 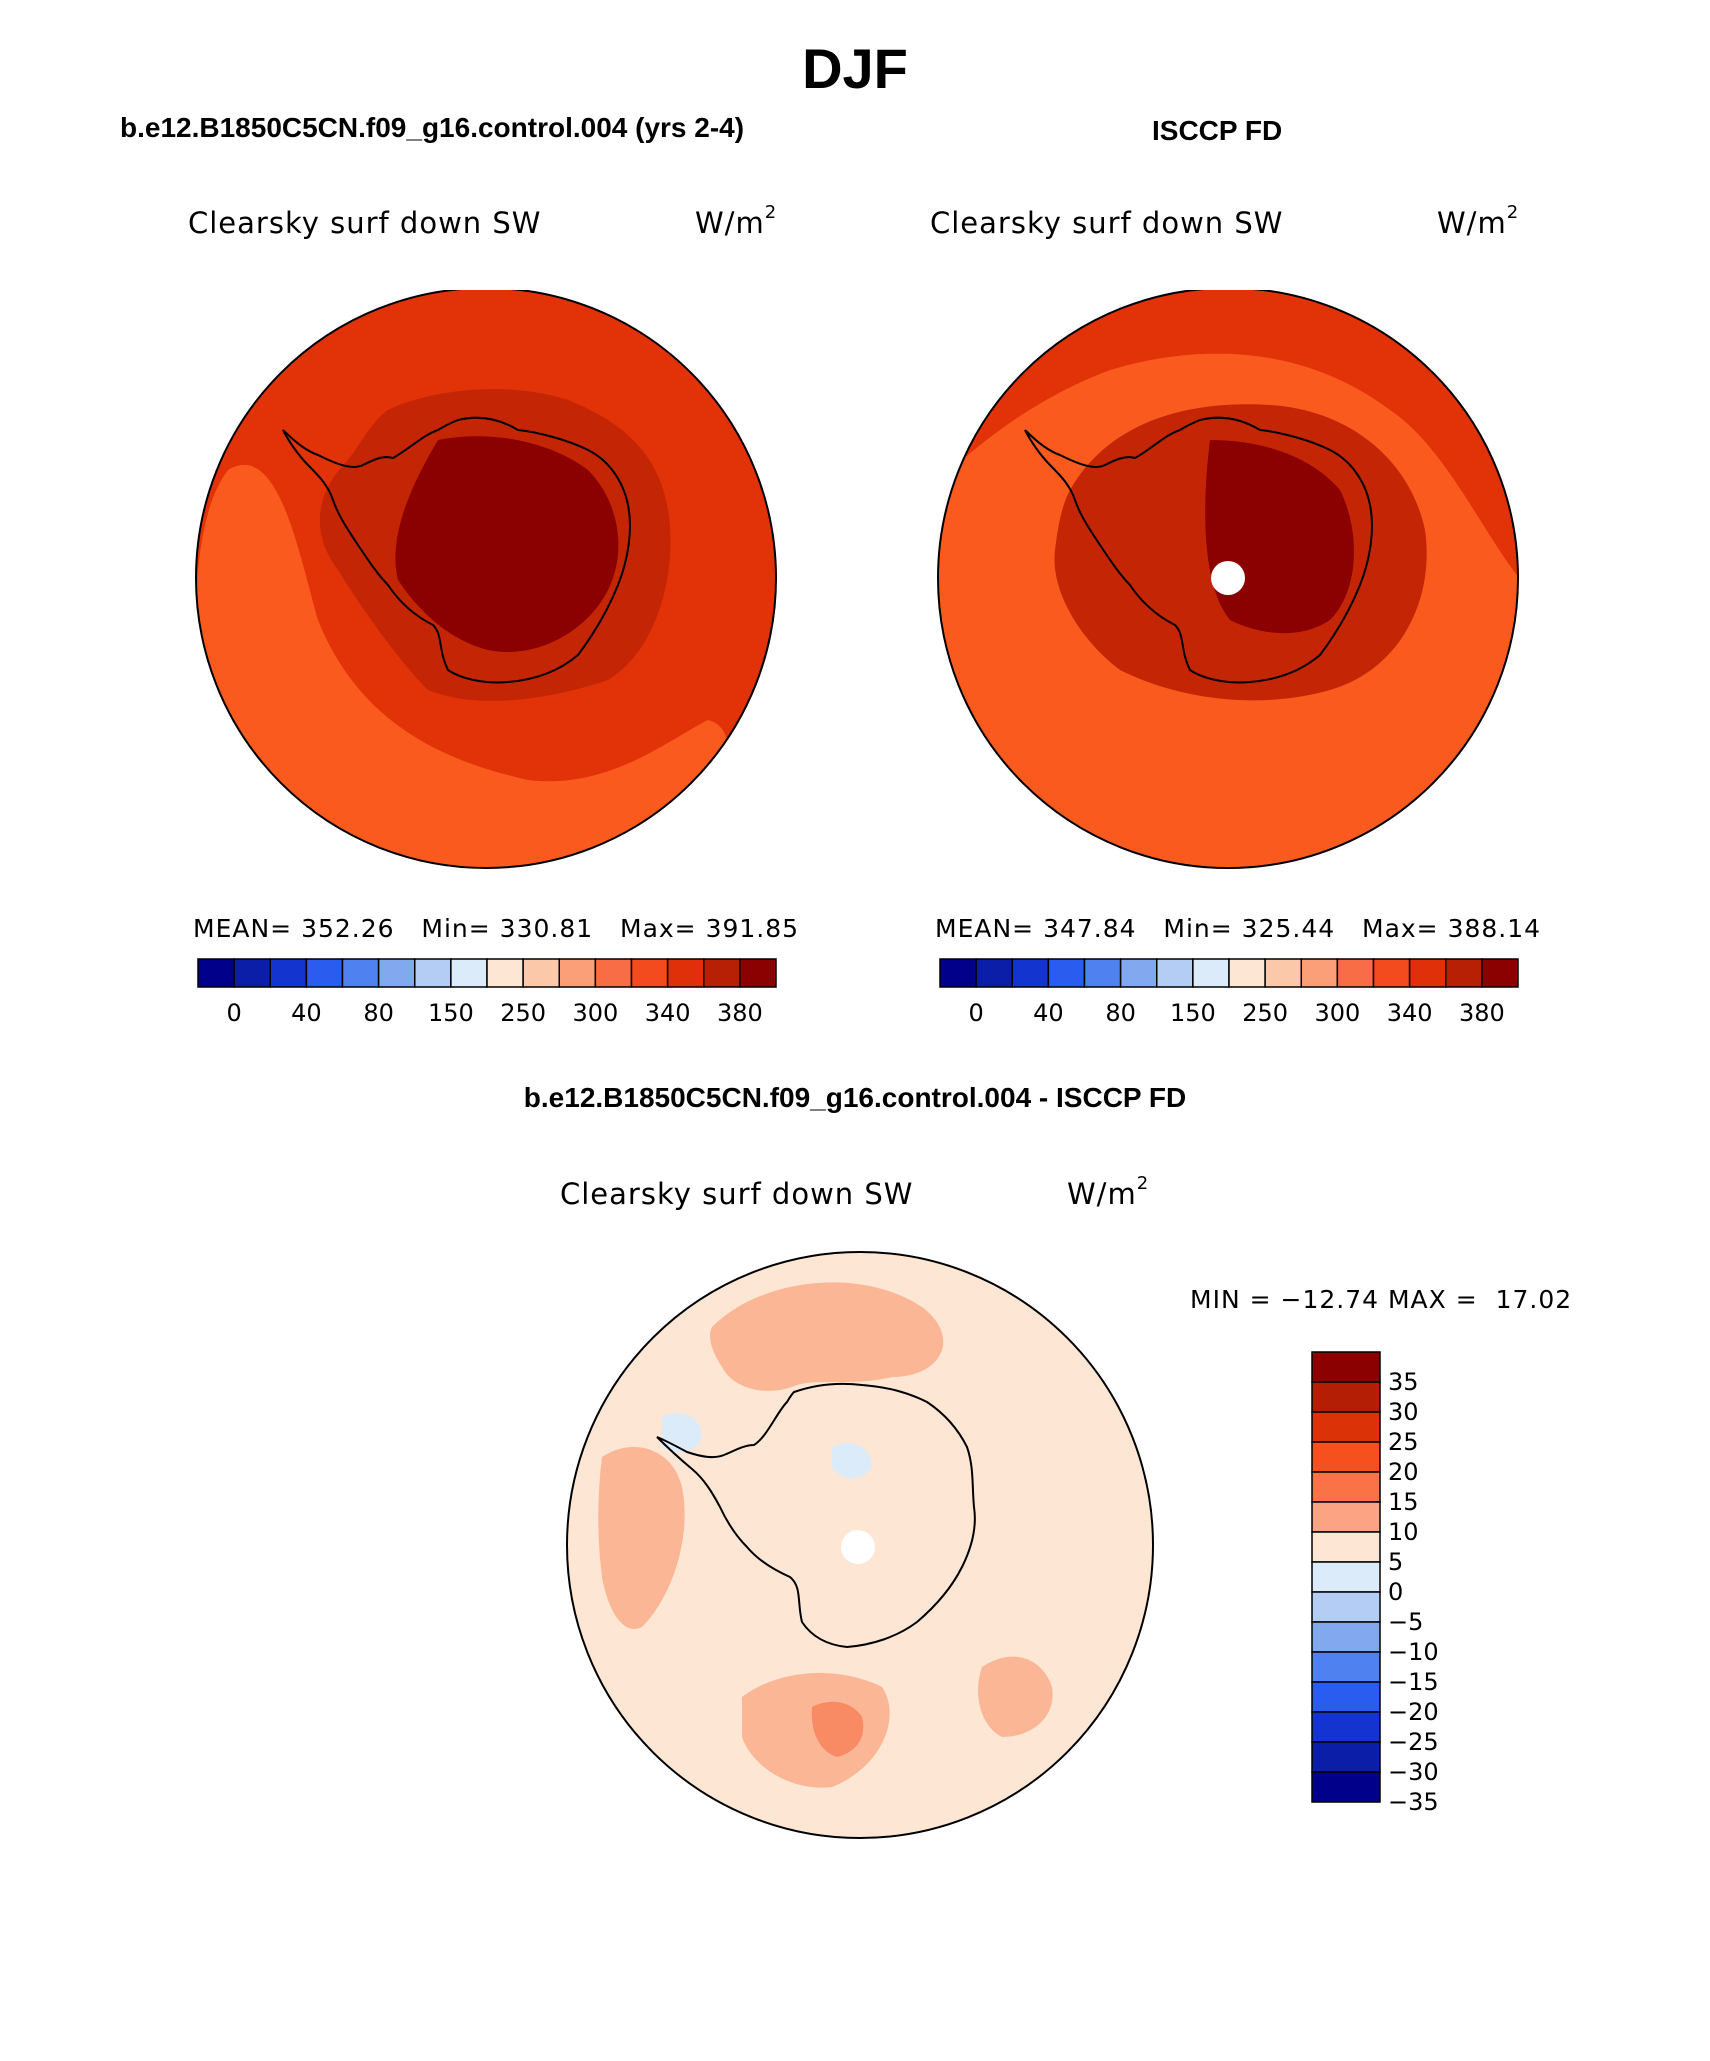 I want to click on strong-positive-anomaly, so click(x=837, y=1729).